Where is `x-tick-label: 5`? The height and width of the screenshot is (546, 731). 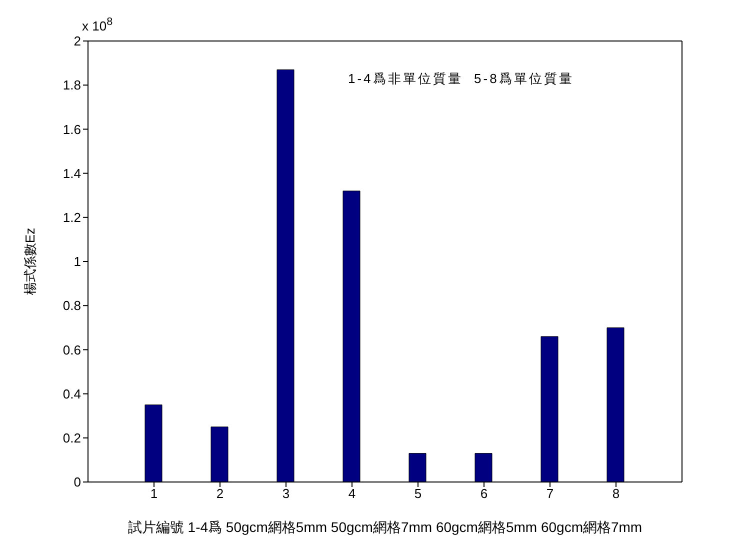 x-tick-label: 5 is located at coordinates (418, 494).